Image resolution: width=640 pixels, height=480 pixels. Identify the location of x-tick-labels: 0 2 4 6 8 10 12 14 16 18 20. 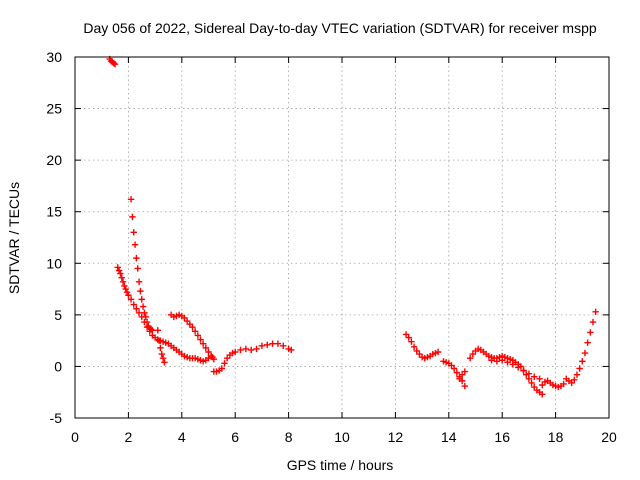
(344, 437).